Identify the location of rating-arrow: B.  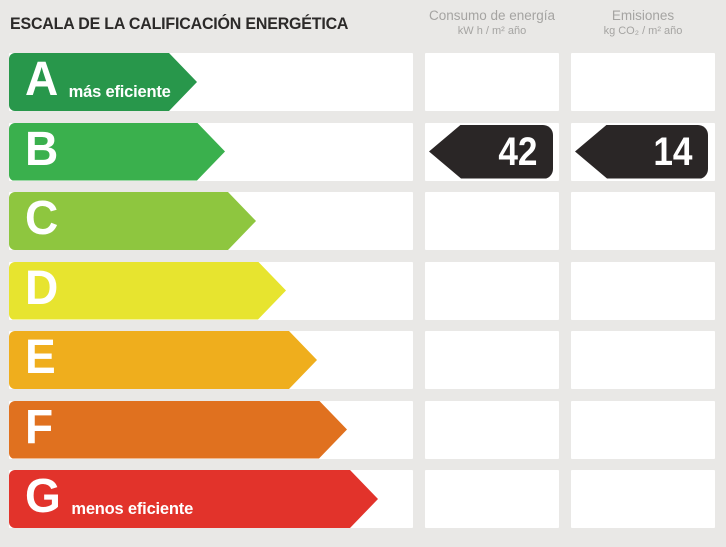
(117, 152).